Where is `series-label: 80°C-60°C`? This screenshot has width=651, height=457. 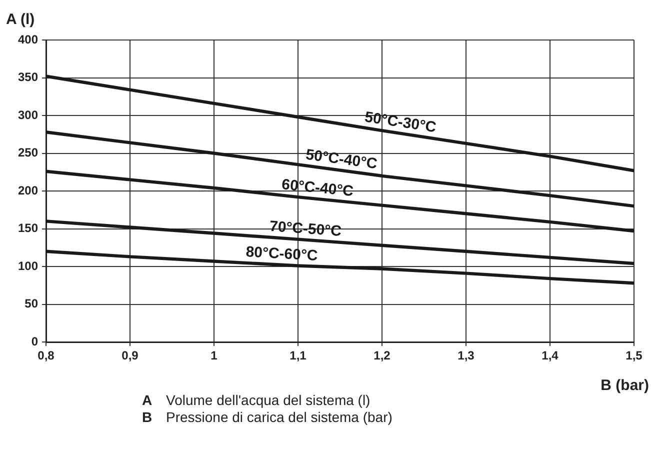
series-label: 80°C-60°C is located at coordinates (281, 254).